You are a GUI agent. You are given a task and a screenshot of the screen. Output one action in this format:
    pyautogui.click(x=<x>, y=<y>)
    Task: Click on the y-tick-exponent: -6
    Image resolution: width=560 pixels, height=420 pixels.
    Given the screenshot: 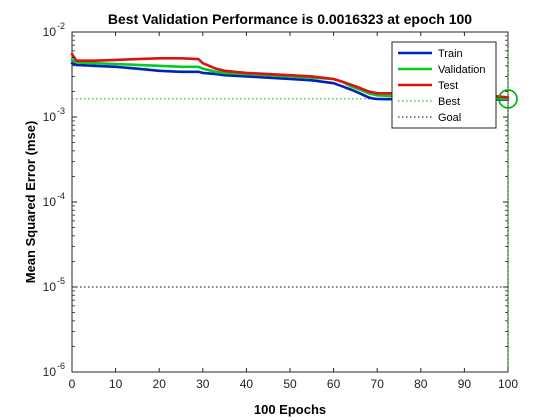 What is the action you would take?
    pyautogui.click(x=61, y=366)
    